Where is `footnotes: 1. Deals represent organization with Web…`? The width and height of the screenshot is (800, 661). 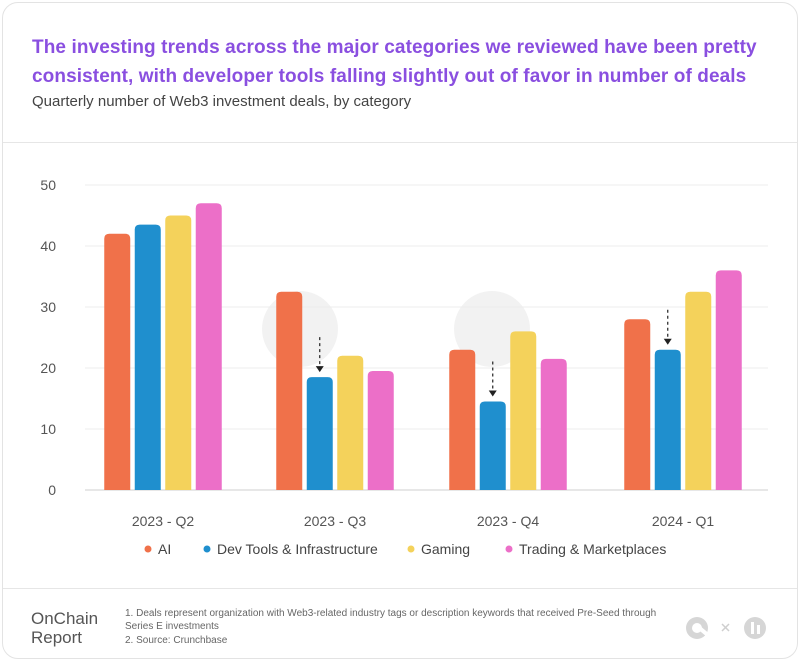 footnotes: 1. Deals represent organization with Web… is located at coordinates (405, 627).